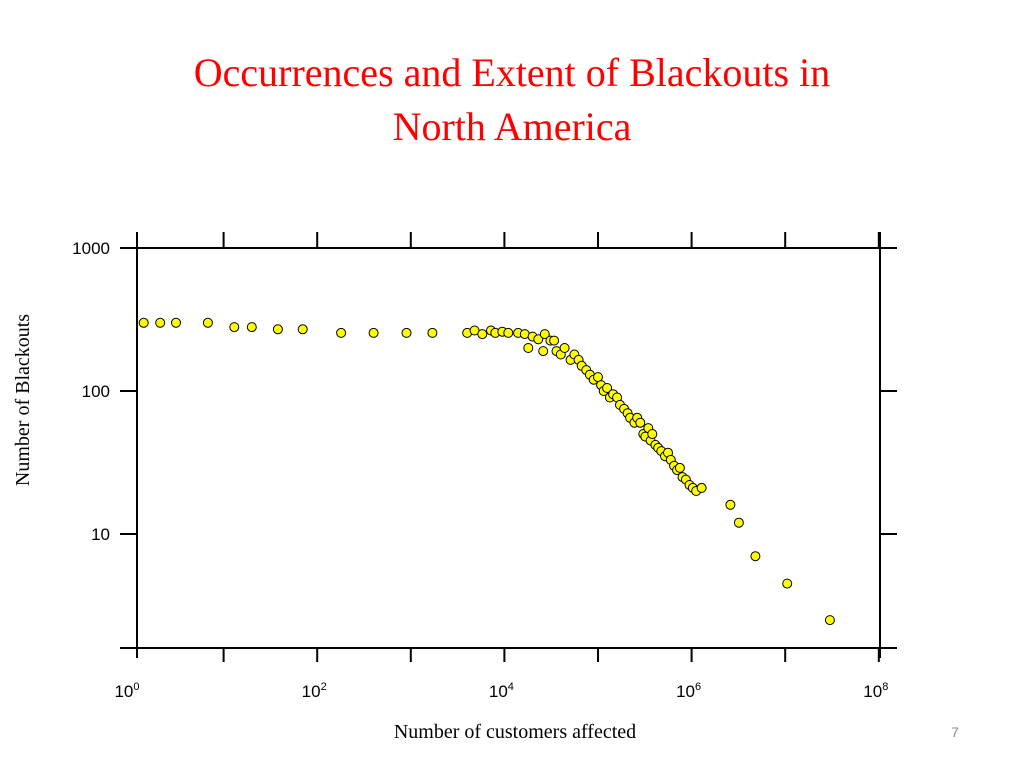 This screenshot has width=1024, height=768. Describe the element at coordinates (688, 691) in the screenshot. I see `x-tick-label: 10⁶` at that location.